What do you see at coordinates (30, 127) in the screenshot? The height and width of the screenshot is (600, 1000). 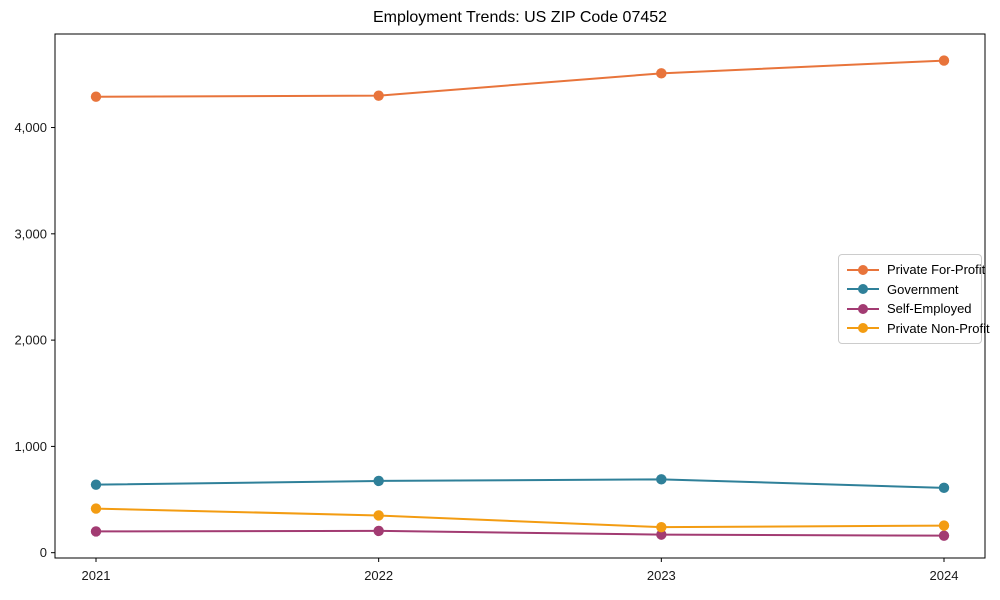 I see `y-tick-label: 4,000` at bounding box center [30, 127].